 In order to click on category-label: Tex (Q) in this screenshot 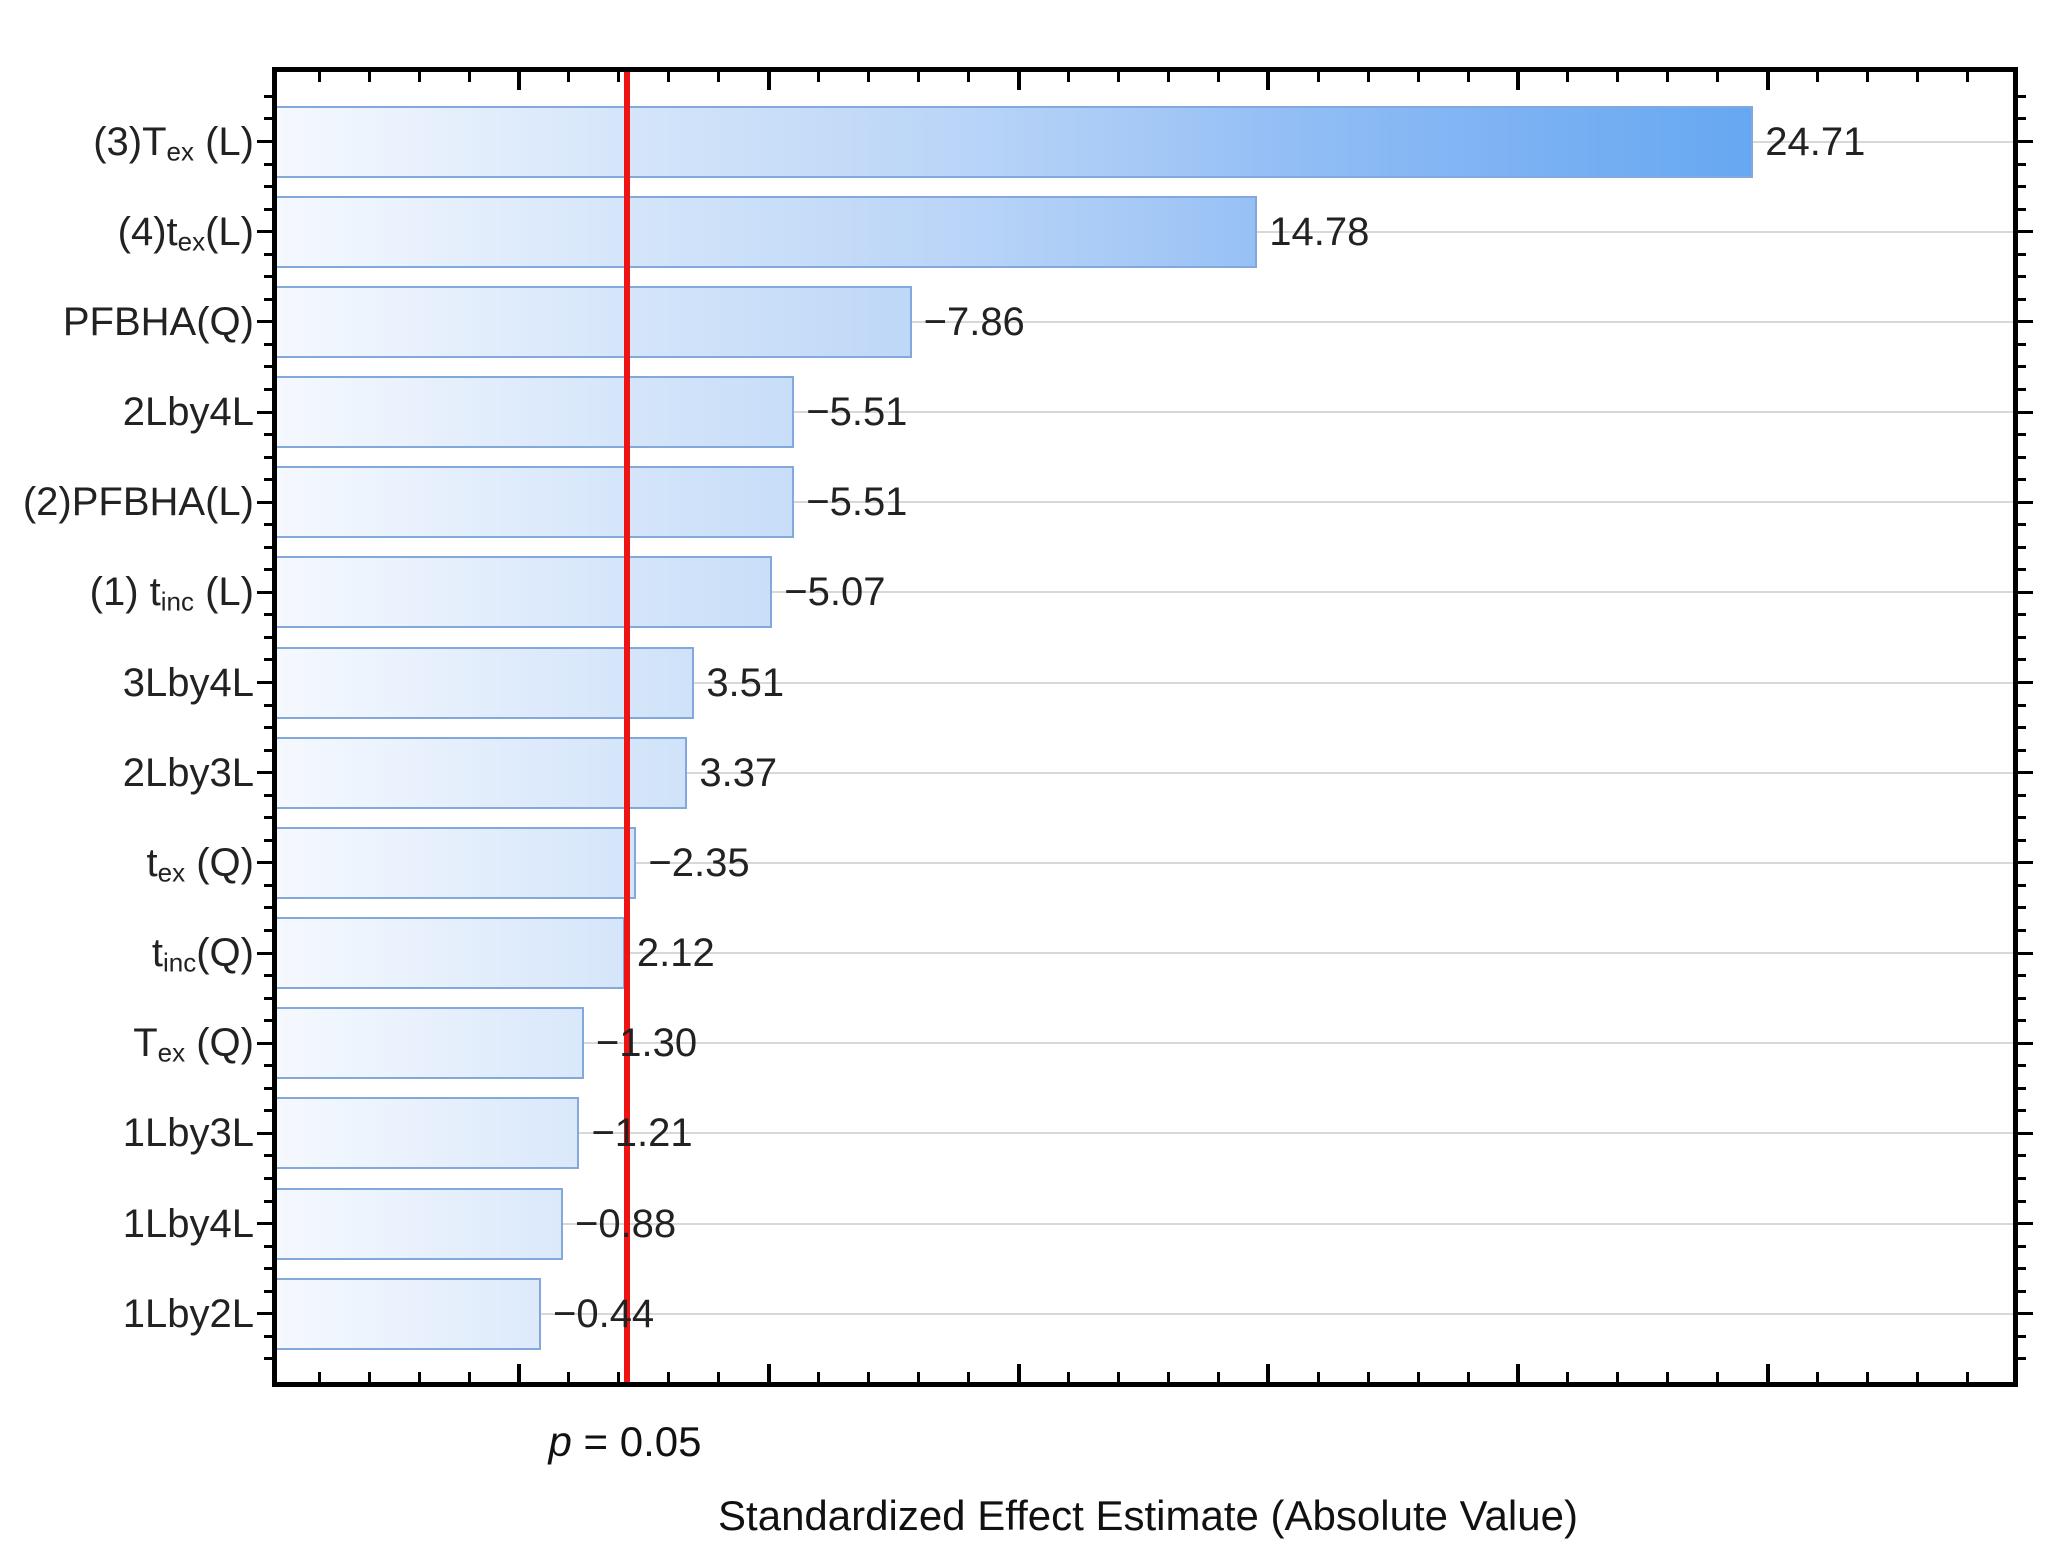, I will do `click(127, 1043)`.